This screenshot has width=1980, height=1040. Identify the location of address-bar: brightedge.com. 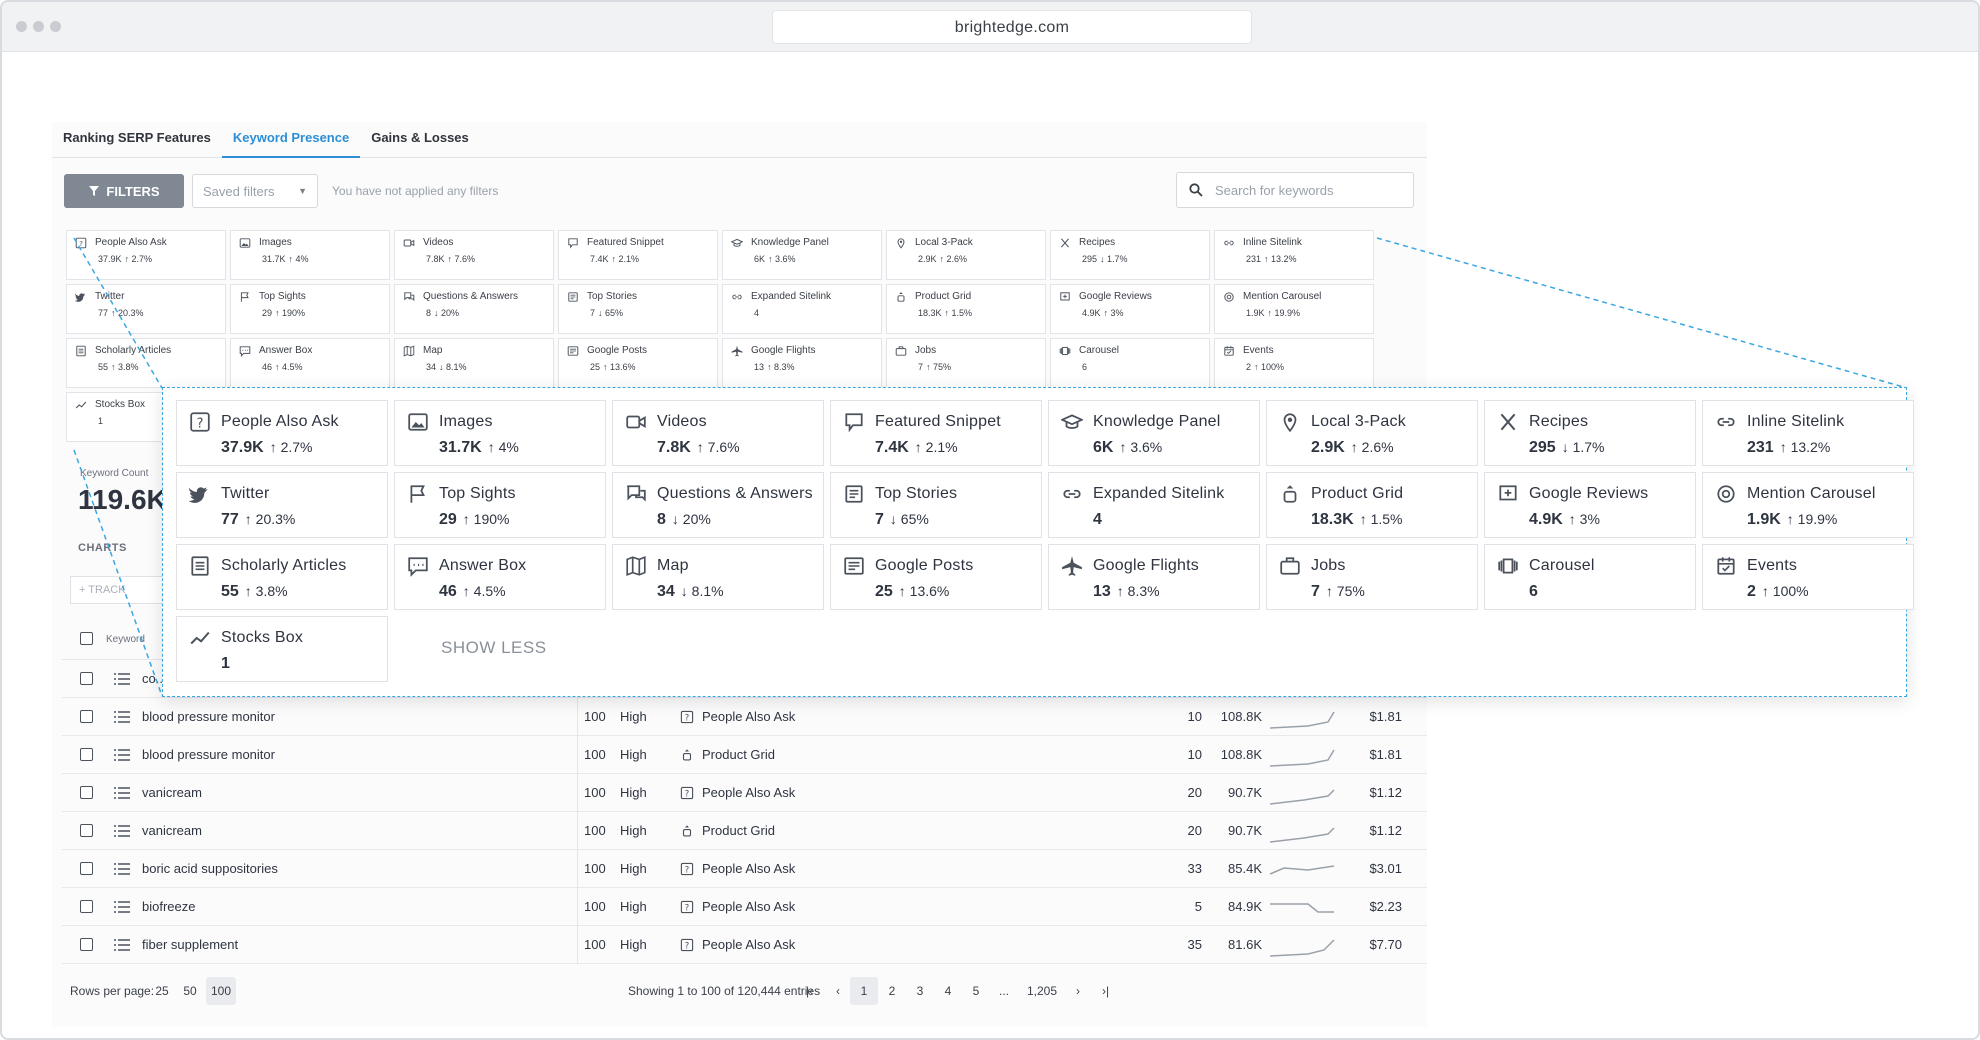
(1012, 27).